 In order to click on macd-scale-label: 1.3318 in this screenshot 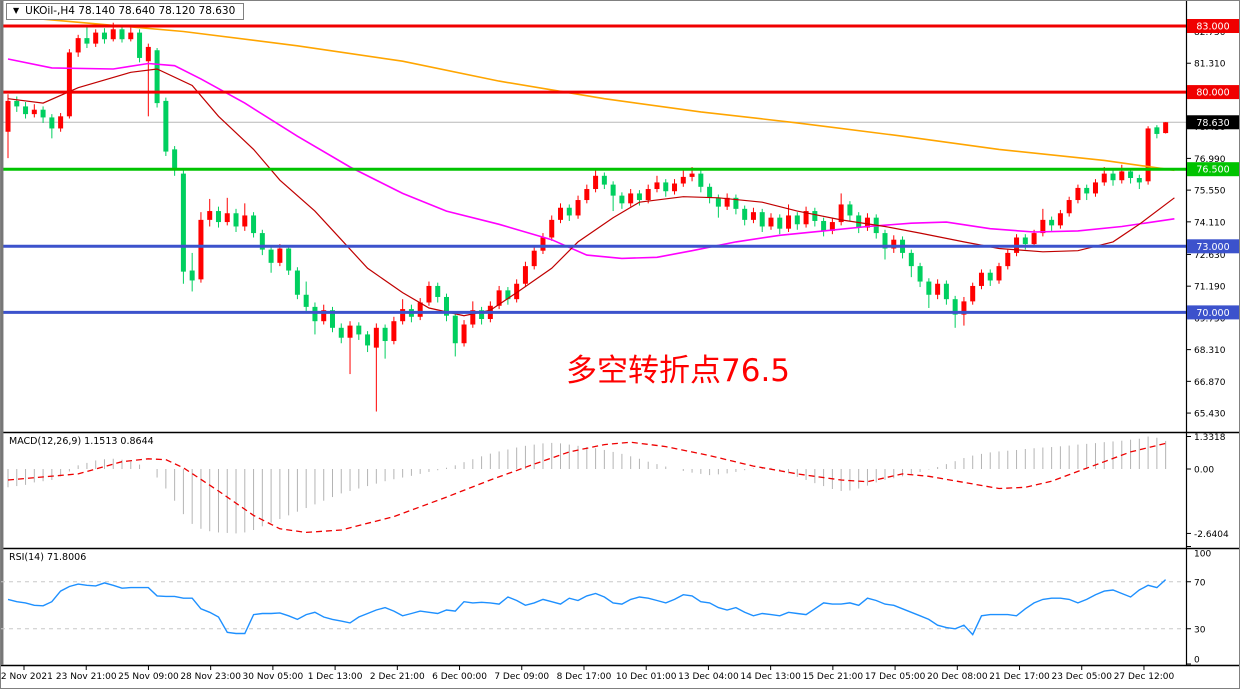, I will do `click(1210, 438)`.